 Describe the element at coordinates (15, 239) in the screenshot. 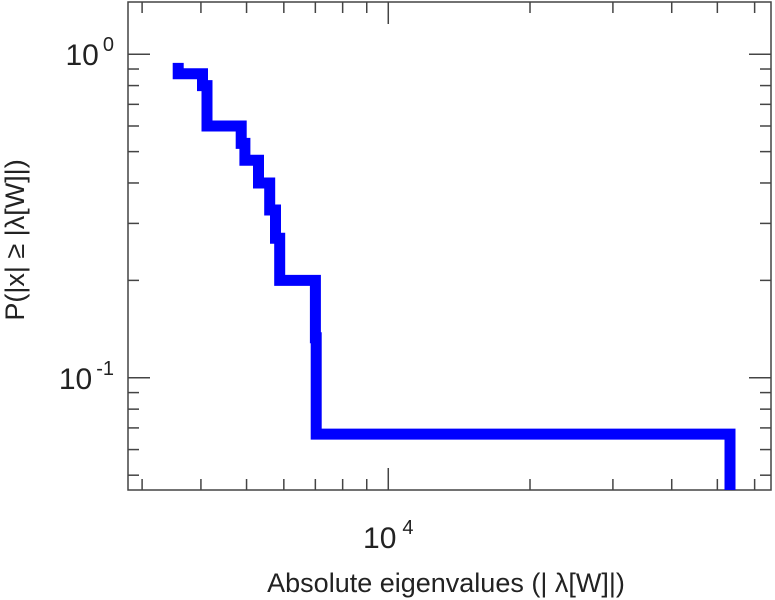

I see `y-axis-title: P(|x| ≥ |λ[W]|)` at that location.